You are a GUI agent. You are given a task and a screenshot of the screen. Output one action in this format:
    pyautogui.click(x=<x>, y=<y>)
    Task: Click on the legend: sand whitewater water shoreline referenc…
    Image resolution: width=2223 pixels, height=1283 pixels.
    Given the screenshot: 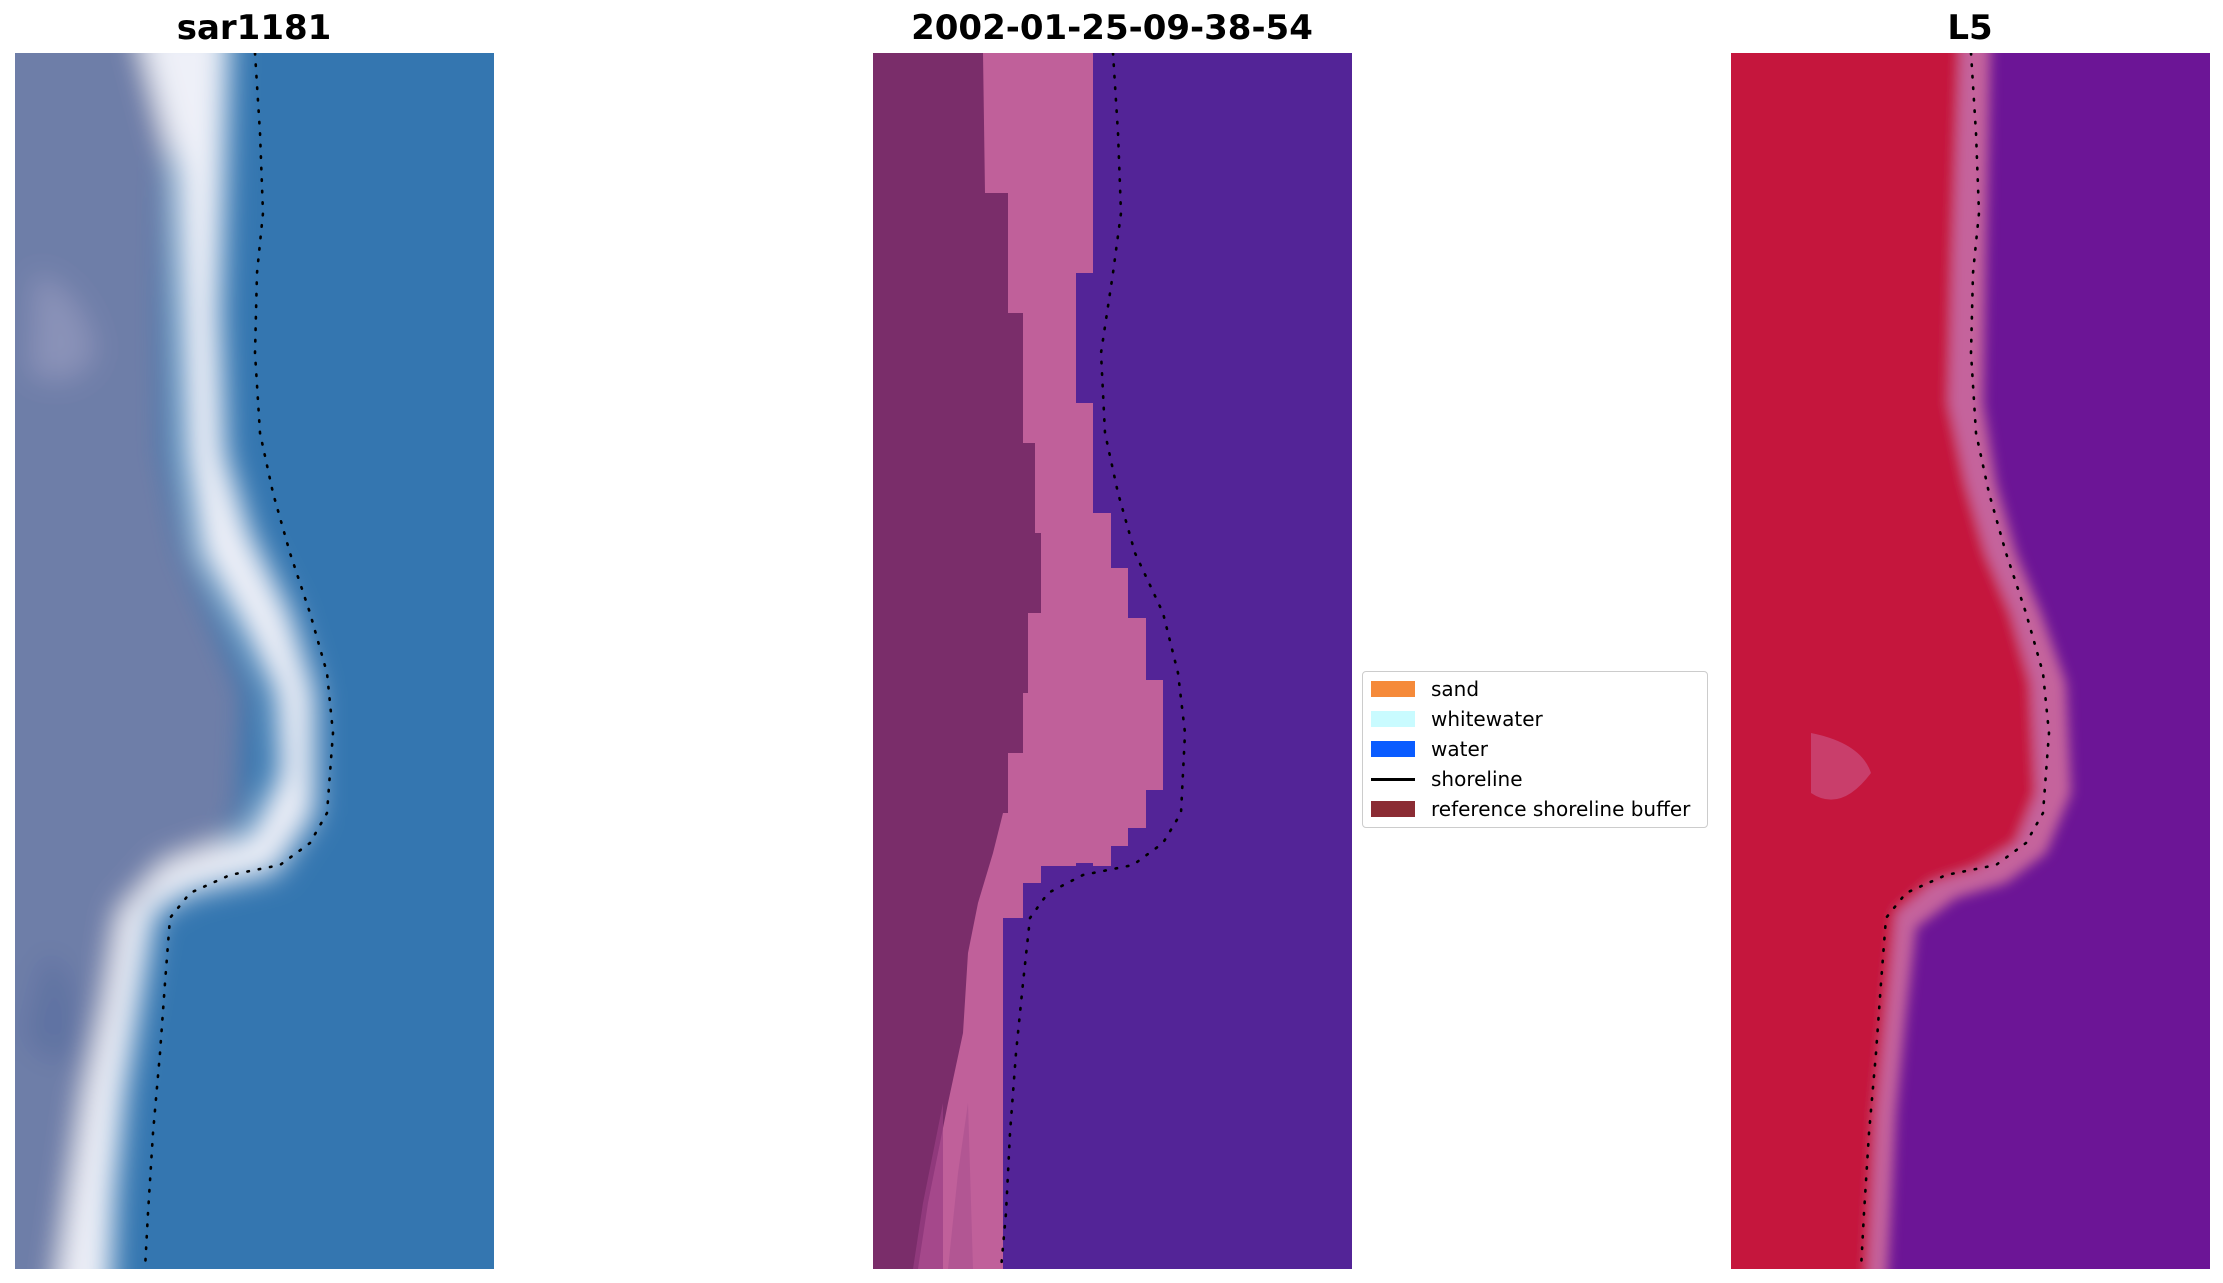 What is the action you would take?
    pyautogui.click(x=1535, y=749)
    